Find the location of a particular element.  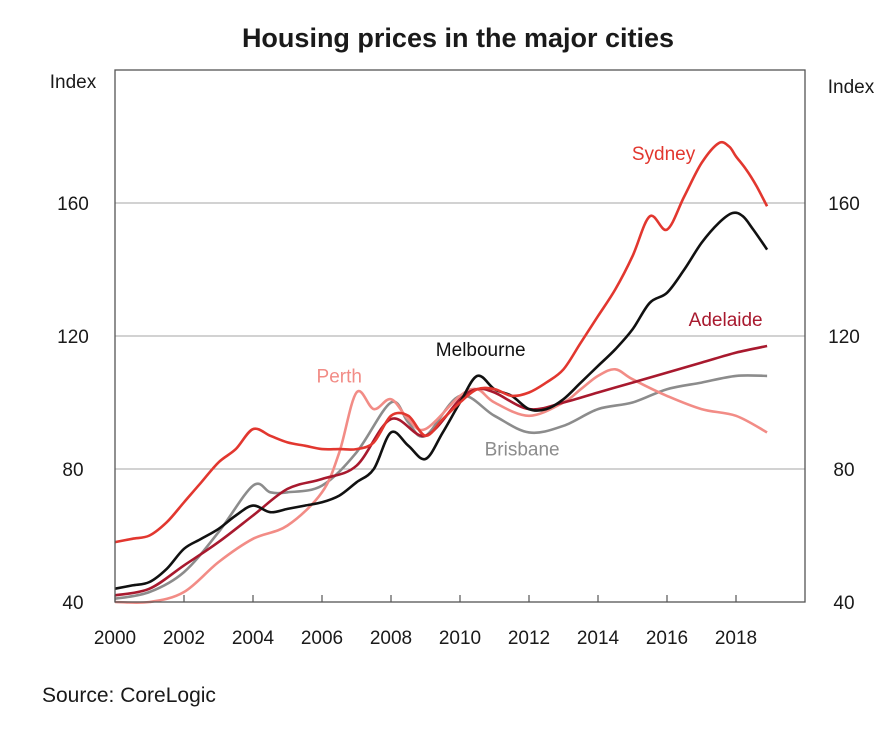

x-tick-label-2016: 2016 is located at coordinates (667, 638).